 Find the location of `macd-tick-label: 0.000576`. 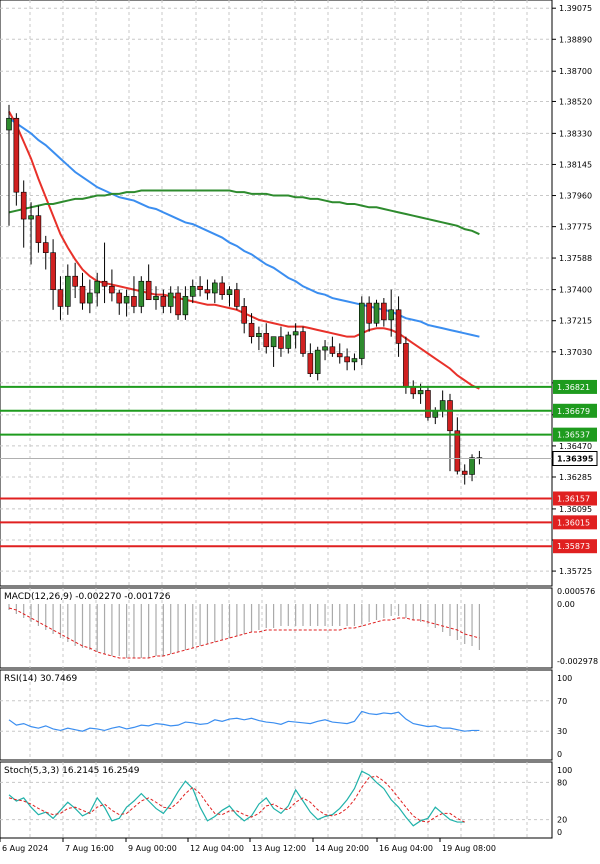

macd-tick-label: 0.000576 is located at coordinates (576, 591).